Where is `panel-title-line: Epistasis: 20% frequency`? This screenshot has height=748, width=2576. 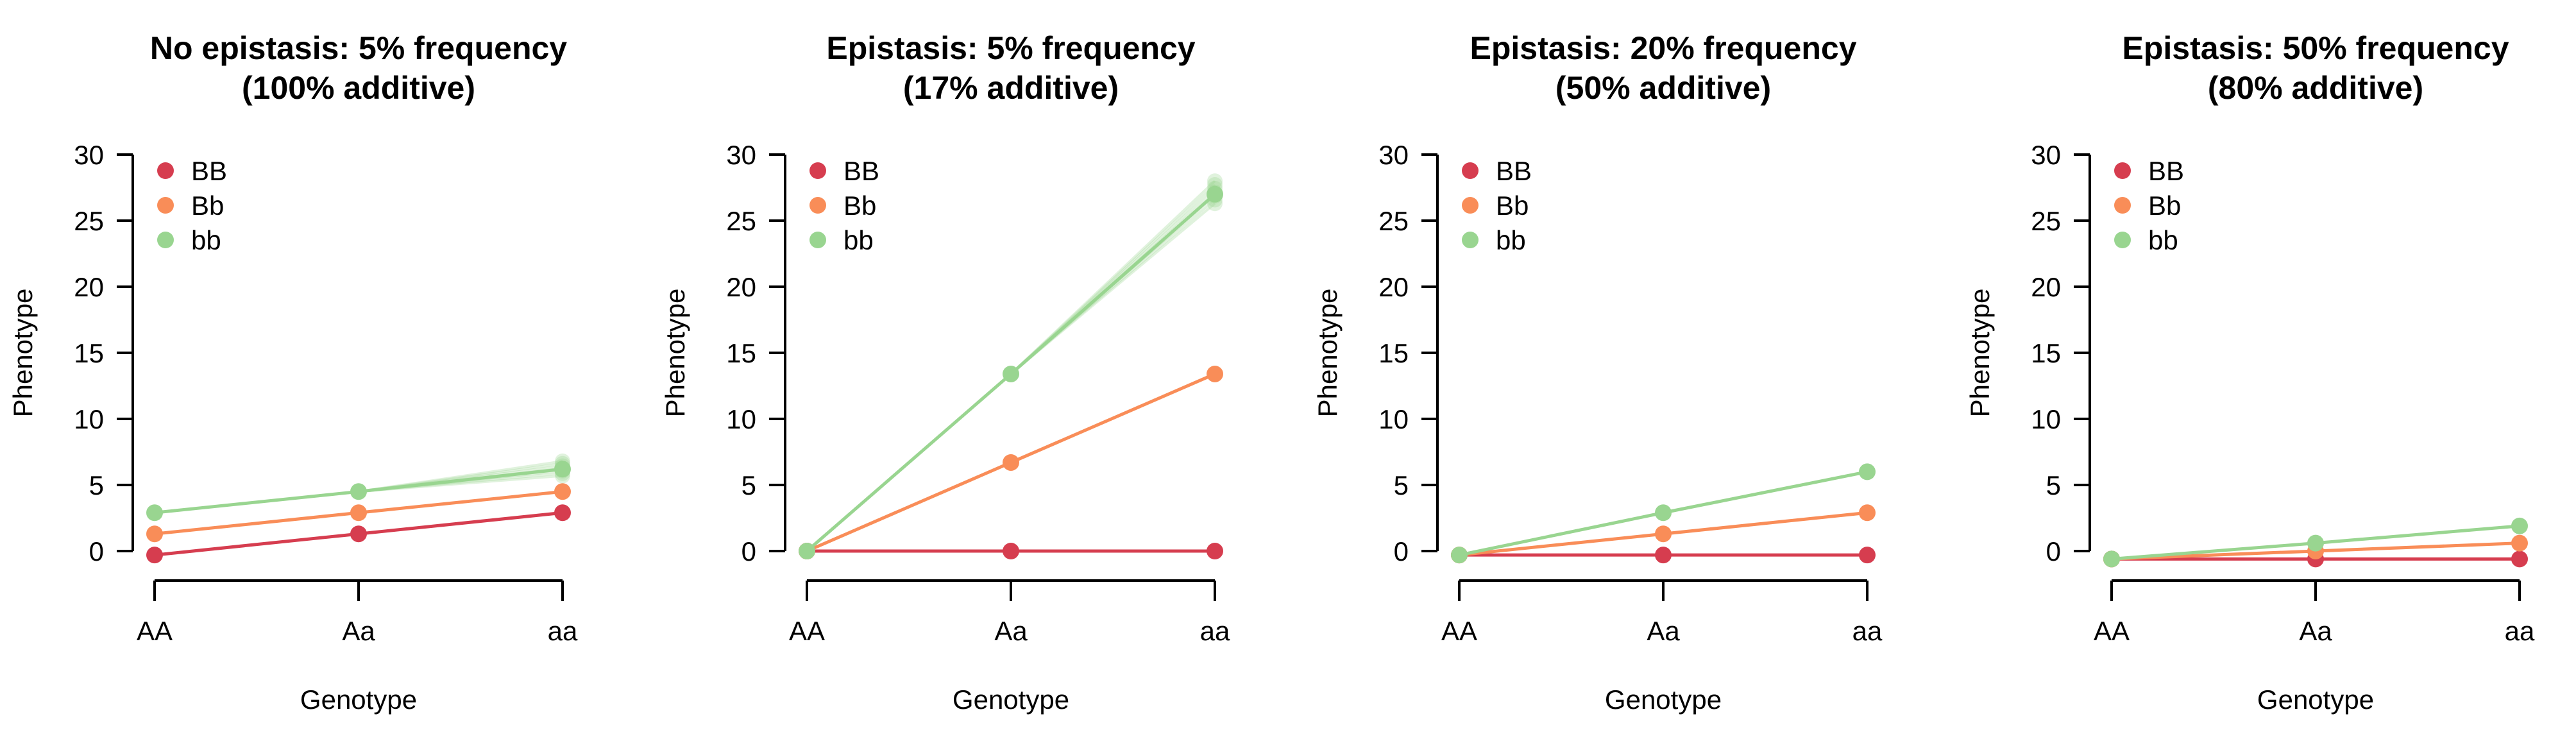
panel-title-line: Epistasis: 20% frequency is located at coordinates (1663, 48).